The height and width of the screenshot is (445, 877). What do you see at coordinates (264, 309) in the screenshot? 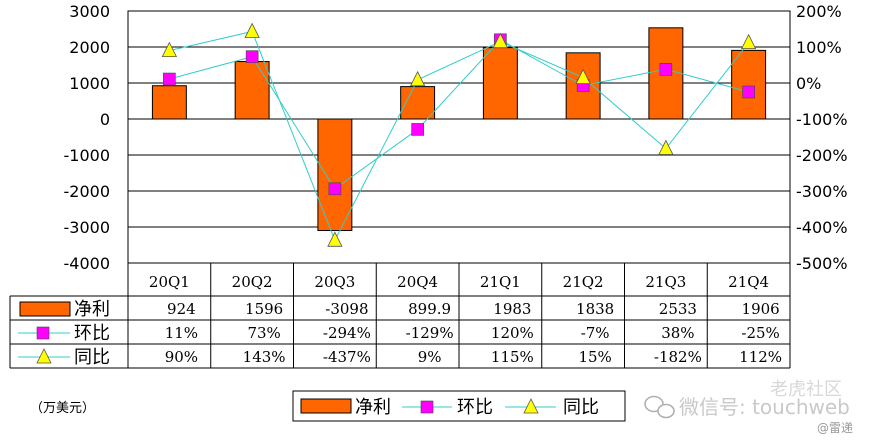
I see `table-cell: 1596` at bounding box center [264, 309].